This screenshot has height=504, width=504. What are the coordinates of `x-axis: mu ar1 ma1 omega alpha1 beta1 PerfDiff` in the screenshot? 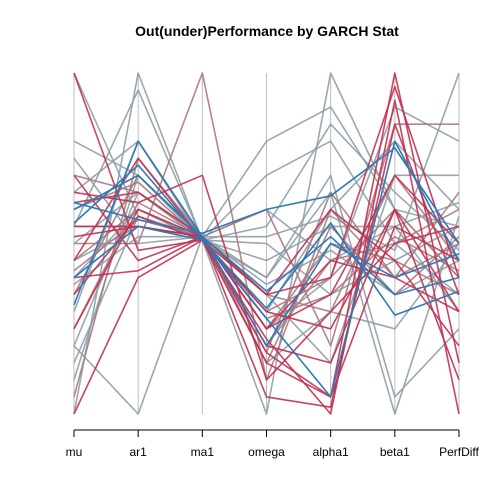 It's located at (273, 444).